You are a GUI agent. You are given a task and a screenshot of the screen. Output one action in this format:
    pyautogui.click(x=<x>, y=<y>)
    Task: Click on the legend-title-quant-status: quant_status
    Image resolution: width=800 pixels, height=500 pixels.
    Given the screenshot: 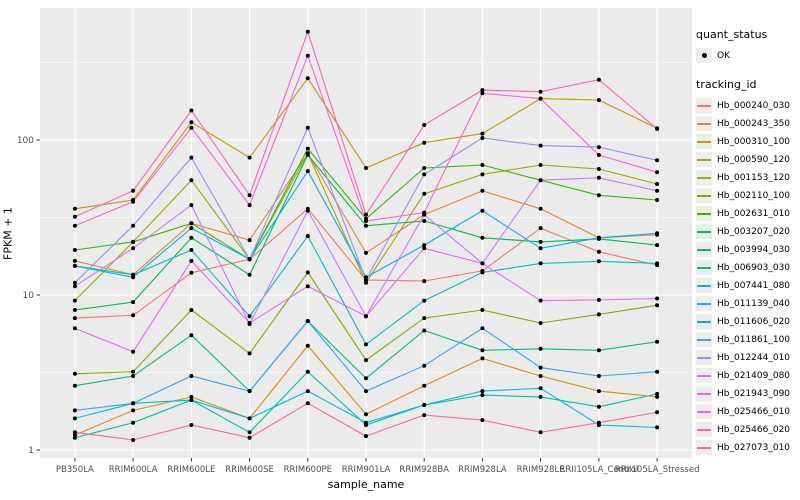 What is the action you would take?
    pyautogui.click(x=732, y=34)
    